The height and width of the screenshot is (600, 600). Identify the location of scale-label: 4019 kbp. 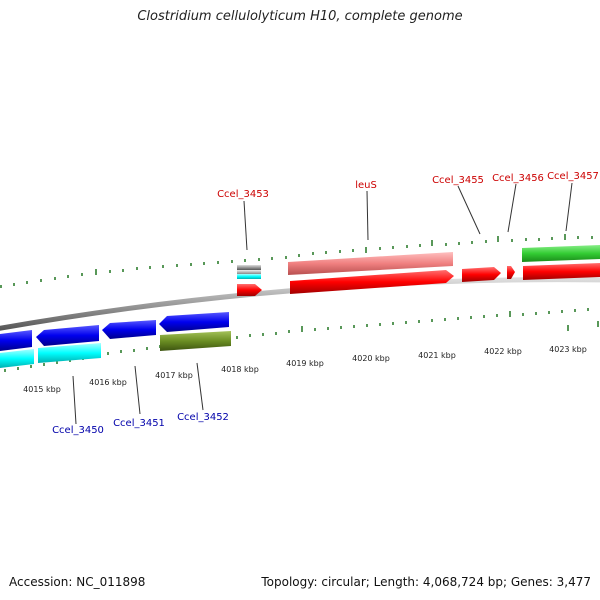
(305, 363).